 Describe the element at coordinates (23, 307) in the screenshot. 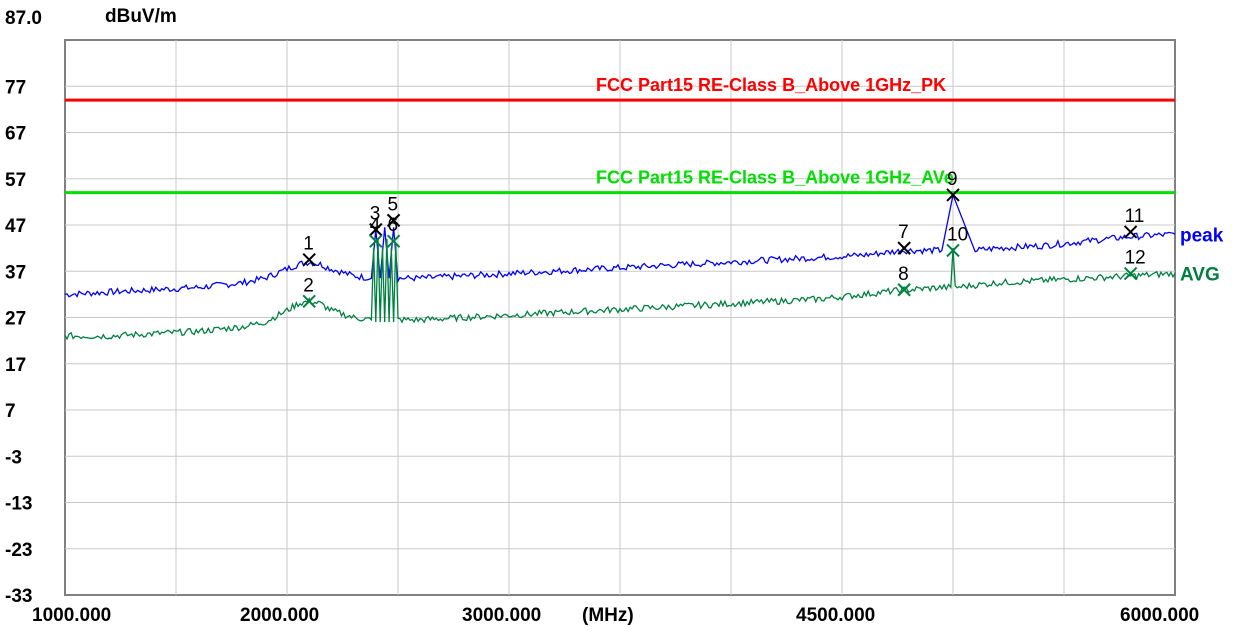

I see `y-axis-ticks: 87.0 77 67 57 47 37 27 17 7 -3 -13 -23 -33` at that location.